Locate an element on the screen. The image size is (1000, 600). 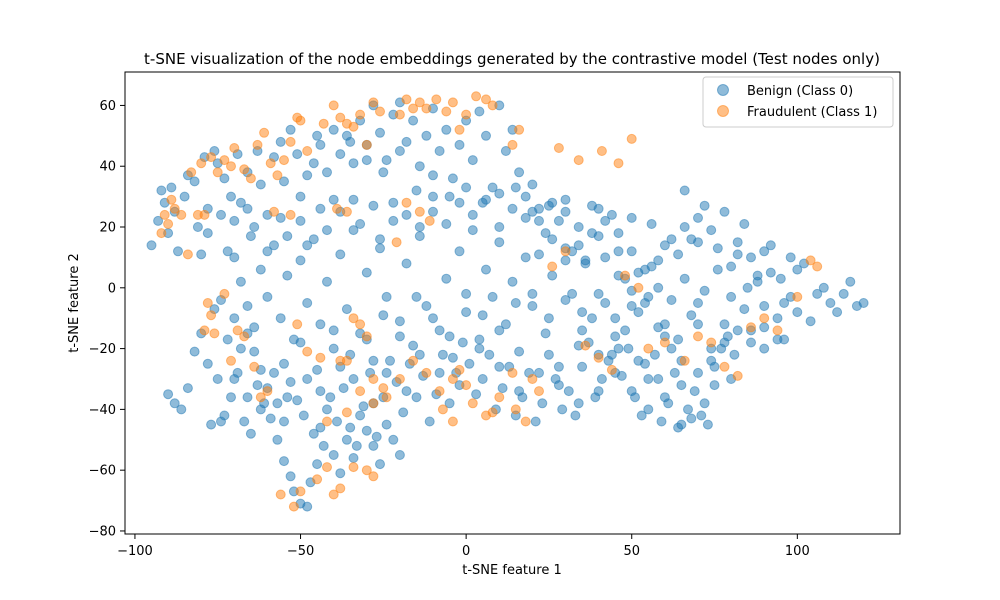
x-axis-label: t-SNE feature 1 is located at coordinates (511, 570).